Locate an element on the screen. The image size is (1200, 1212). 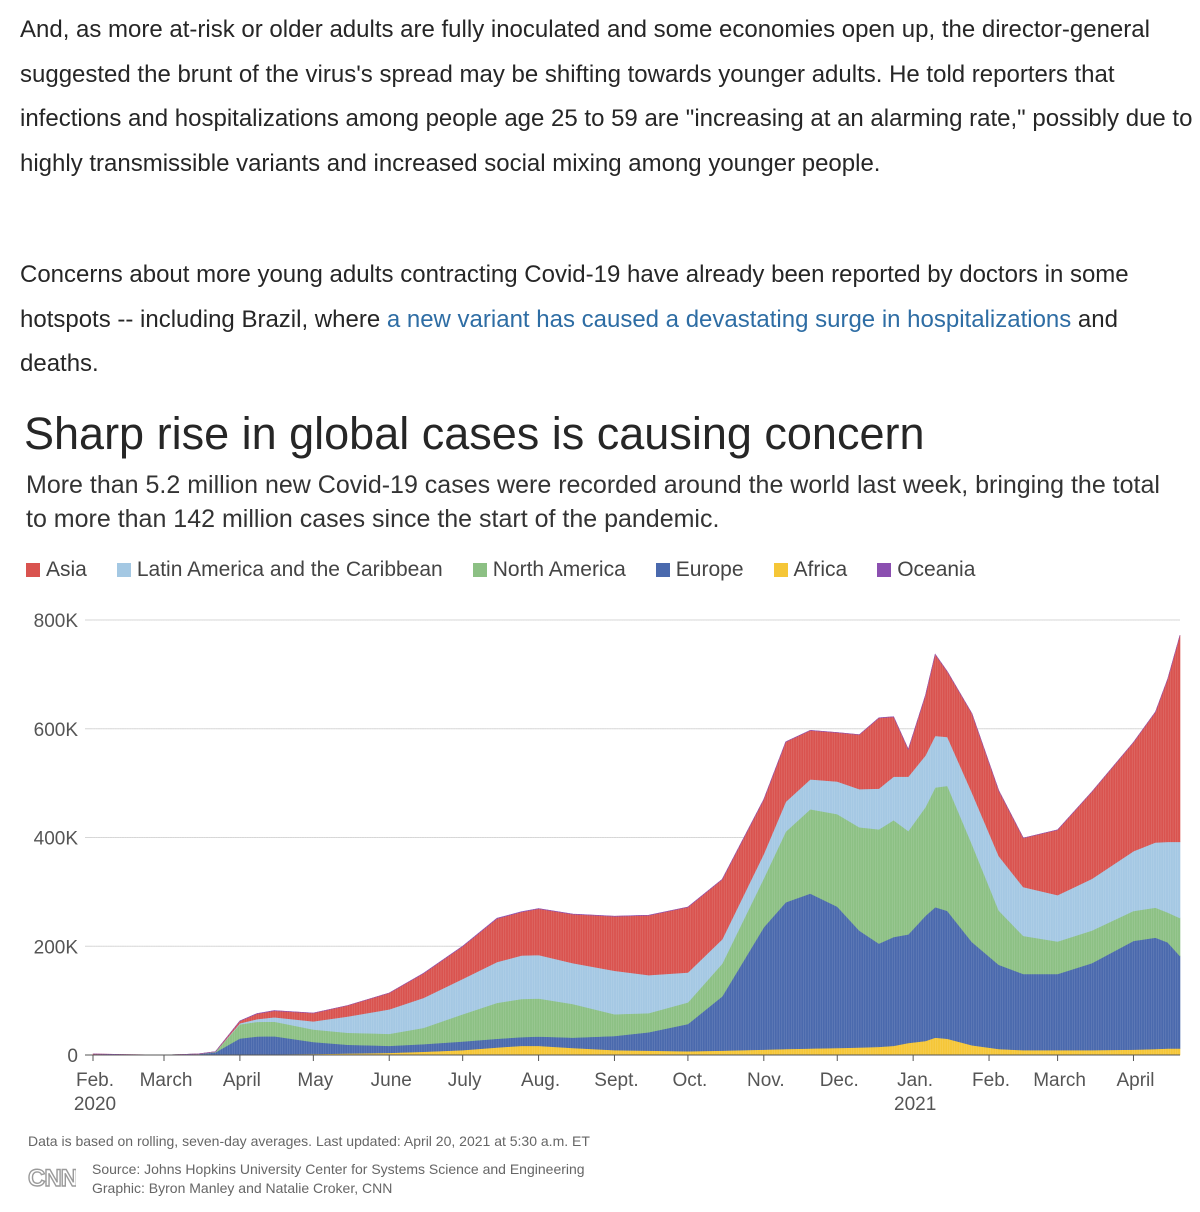
legend-item-latin-america-and-the-caribbean: Latin America and the Caribbean is located at coordinates (279, 570).